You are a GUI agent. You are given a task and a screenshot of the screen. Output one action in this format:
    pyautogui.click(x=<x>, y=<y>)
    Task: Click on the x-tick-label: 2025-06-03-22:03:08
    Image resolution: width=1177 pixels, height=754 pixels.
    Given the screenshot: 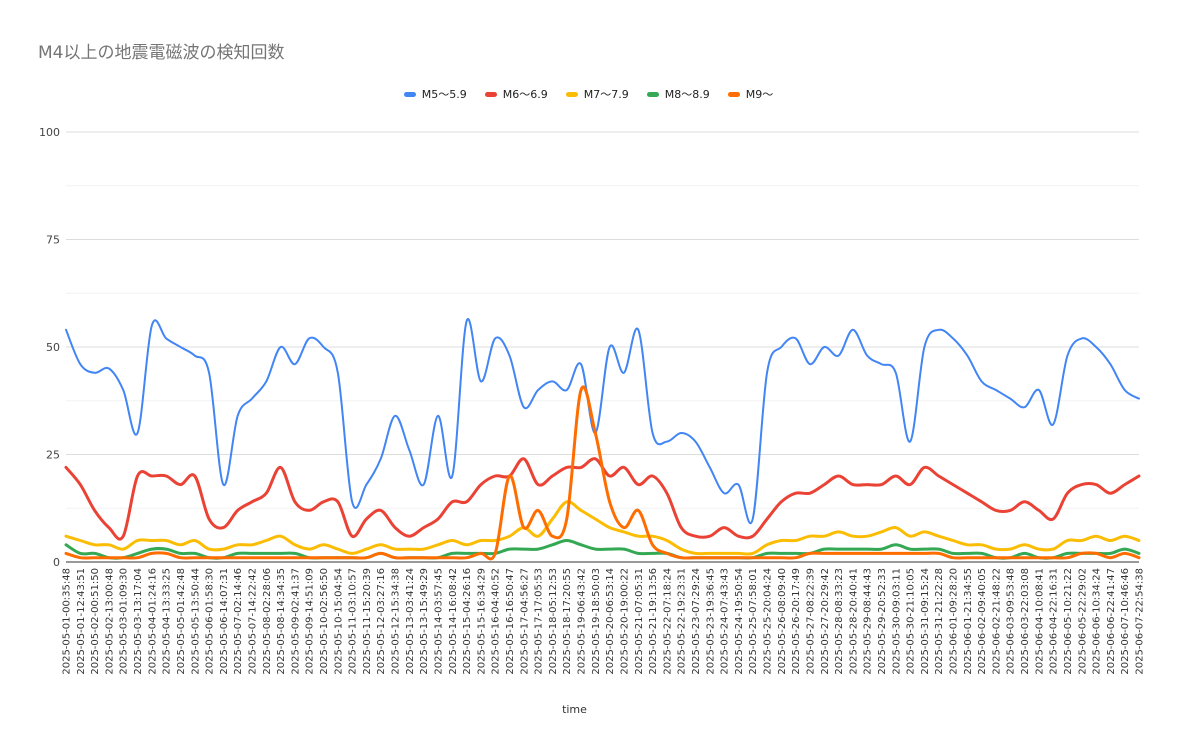 What is the action you would take?
    pyautogui.click(x=1025, y=621)
    